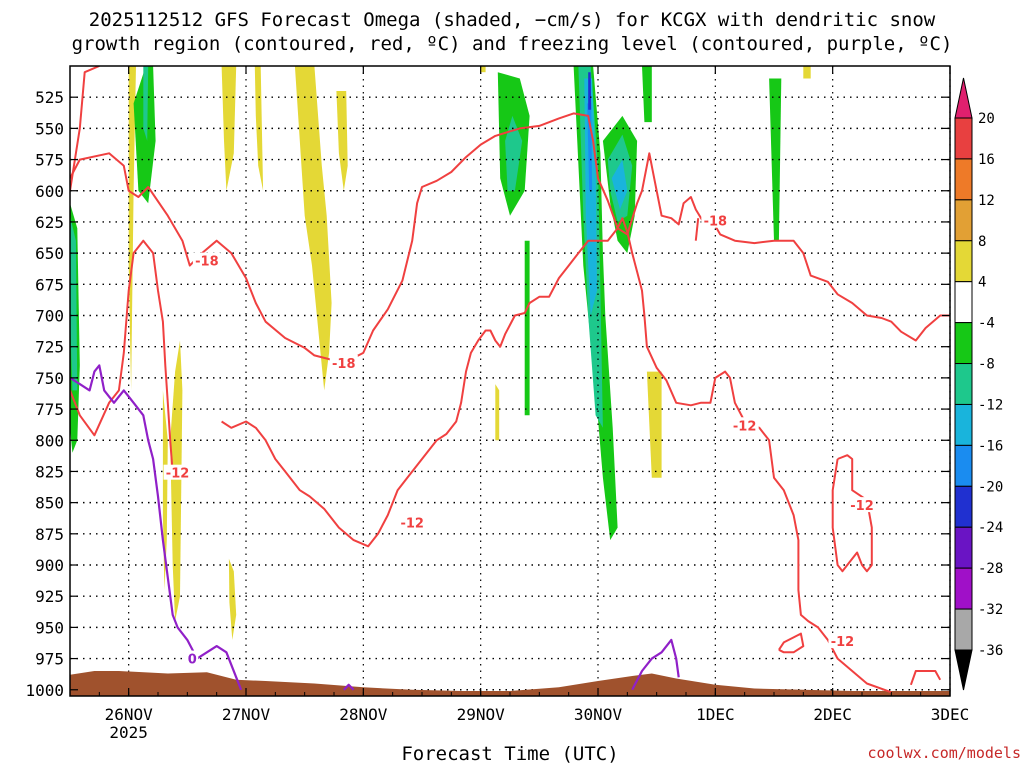 The height and width of the screenshot is (768, 1024). What do you see at coordinates (49, 347) in the screenshot?
I see `y-tick-label-8: 725` at bounding box center [49, 347].